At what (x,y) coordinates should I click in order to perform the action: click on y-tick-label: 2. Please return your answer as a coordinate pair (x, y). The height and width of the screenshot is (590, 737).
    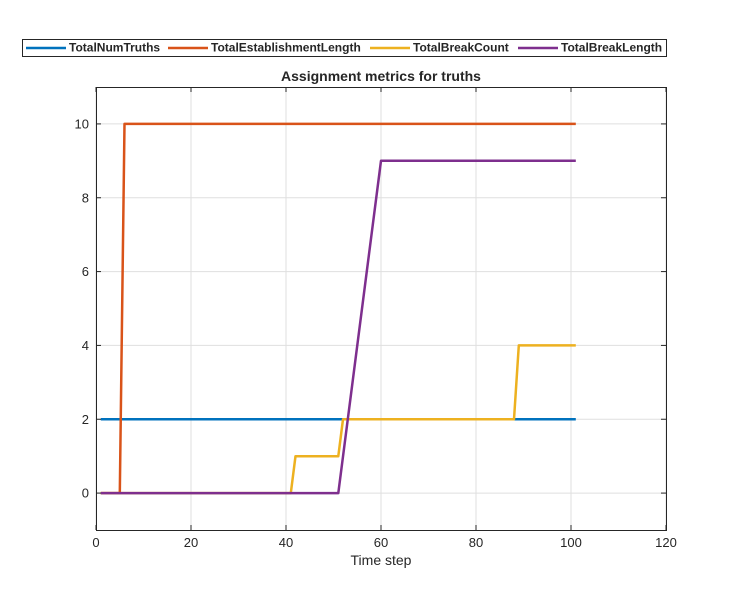
    Looking at the image, I should click on (85, 419).